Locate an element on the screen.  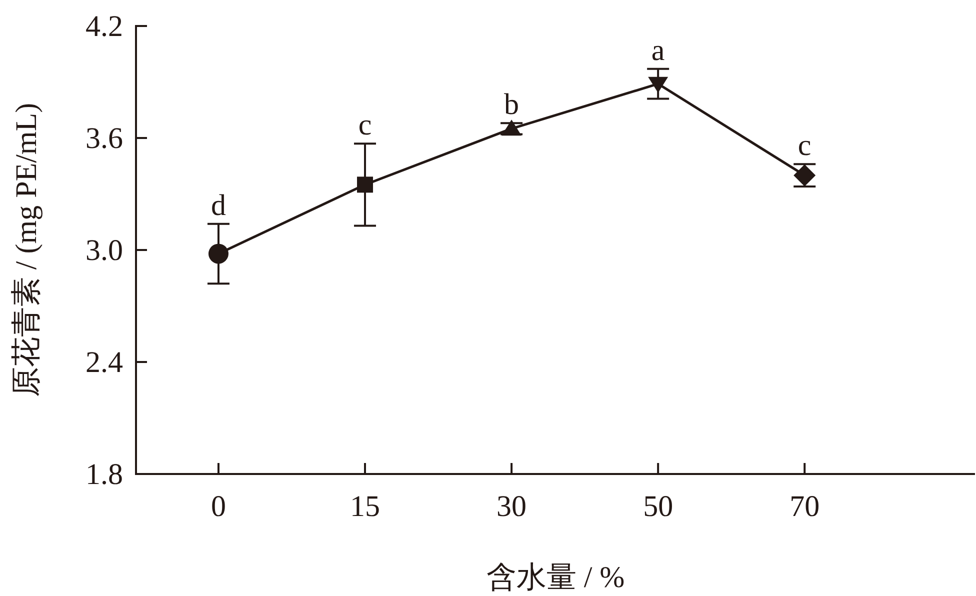
y-tick-label: 3.6 is located at coordinates (104, 138).